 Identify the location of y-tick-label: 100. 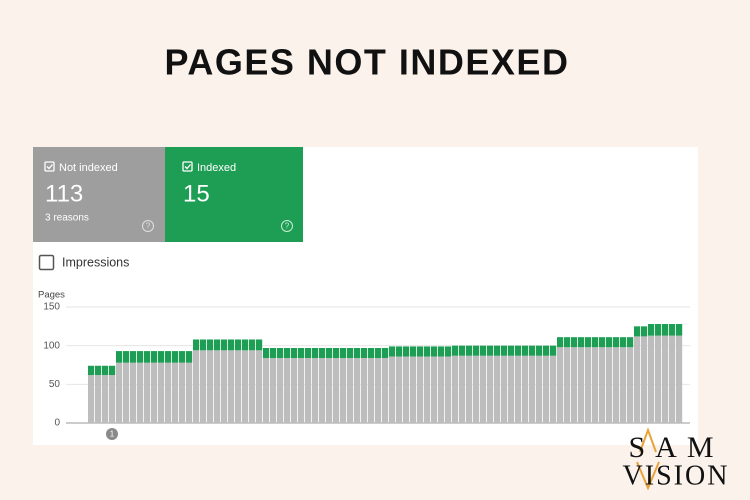
(51, 345).